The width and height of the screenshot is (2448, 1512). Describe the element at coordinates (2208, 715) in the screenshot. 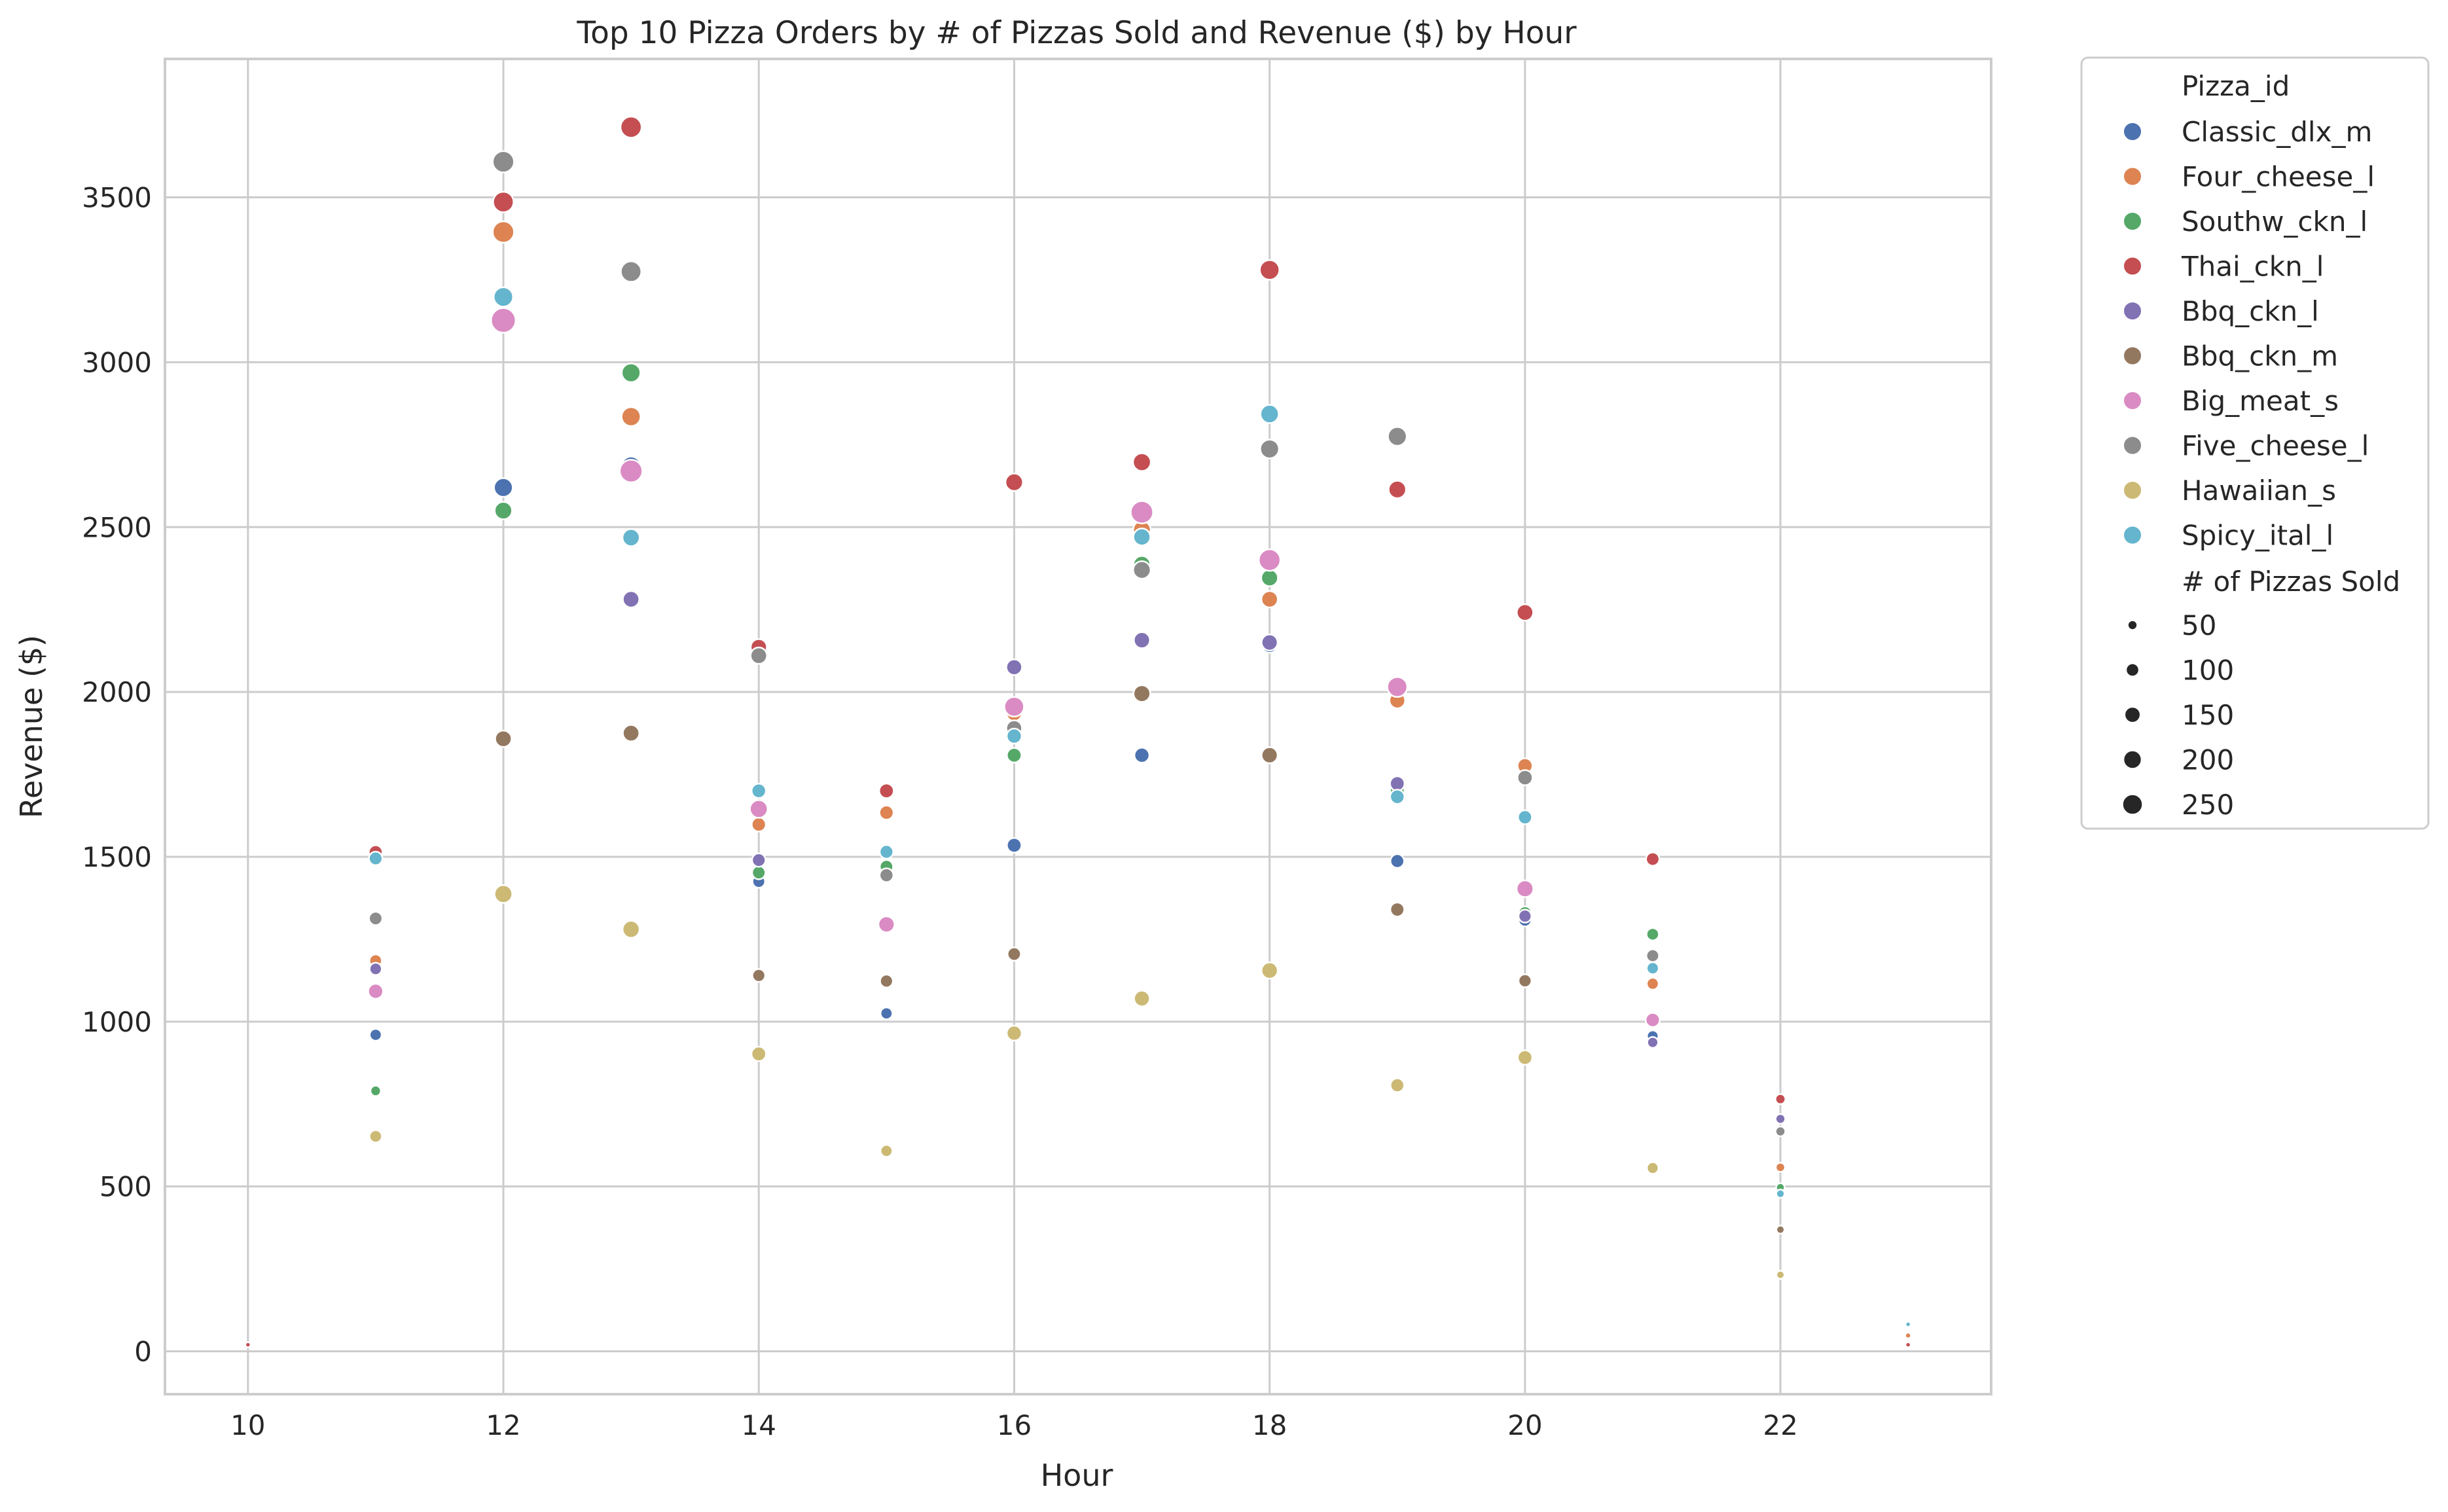

I see `legend-size-label: 150` at that location.